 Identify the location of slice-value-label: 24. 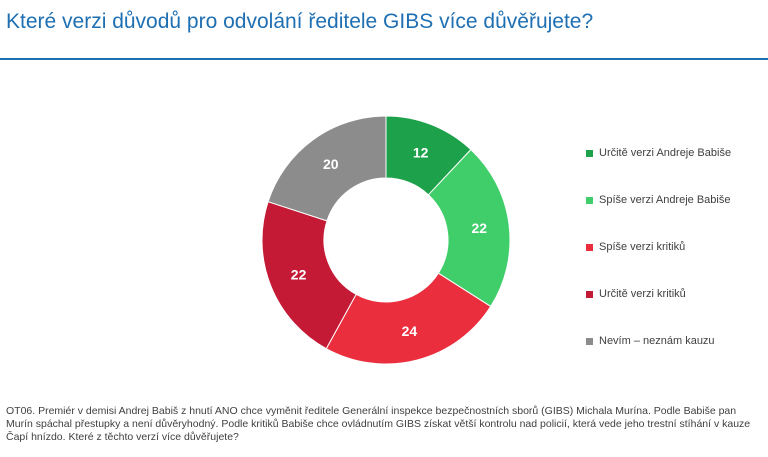
(410, 331).